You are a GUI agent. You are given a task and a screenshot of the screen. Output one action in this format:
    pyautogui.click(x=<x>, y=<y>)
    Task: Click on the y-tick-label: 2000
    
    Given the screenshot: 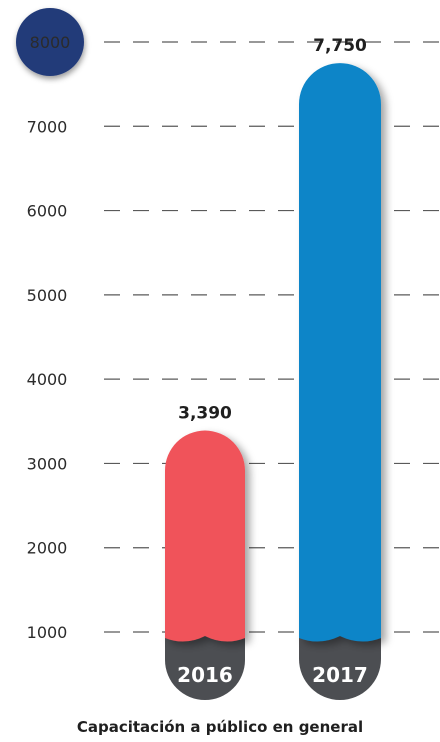 What is the action you would take?
    pyautogui.click(x=47, y=548)
    